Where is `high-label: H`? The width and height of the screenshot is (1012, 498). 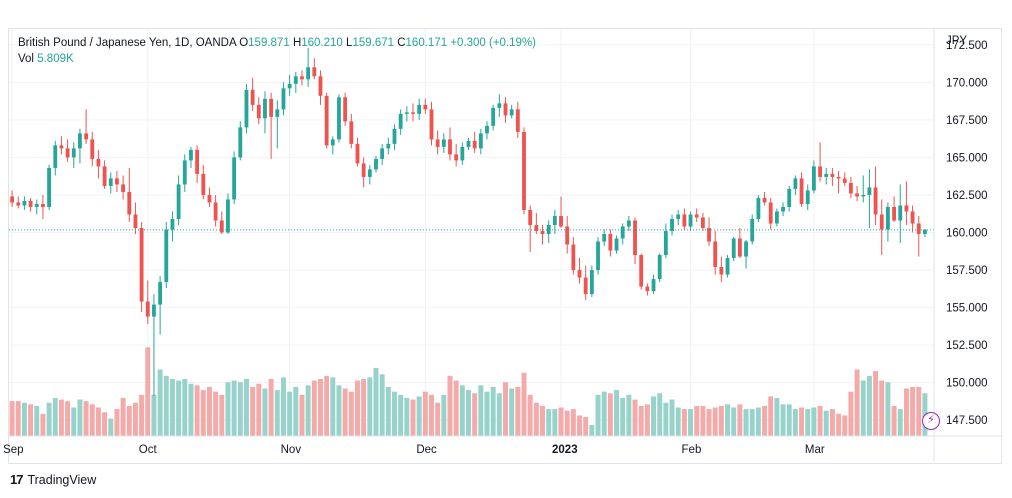 high-label: H is located at coordinates (297, 43).